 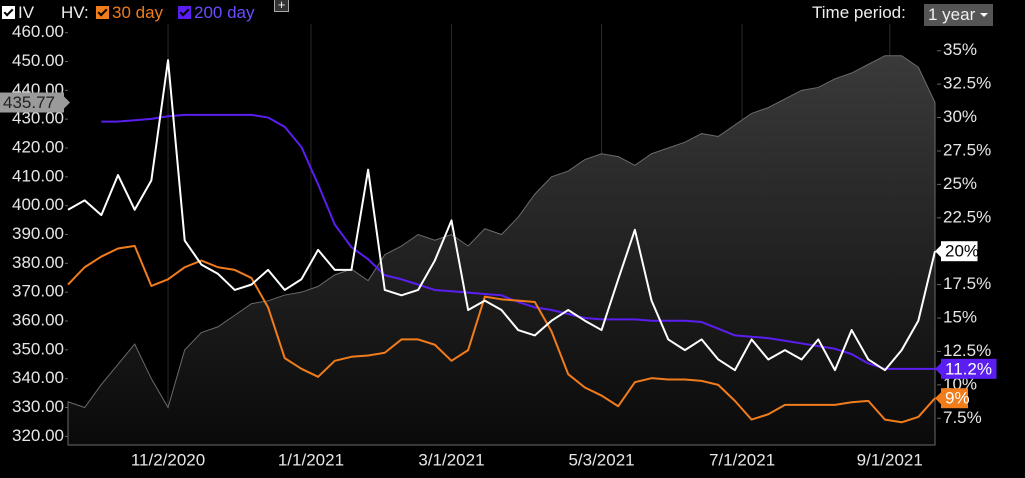 I want to click on x-tick-label: 11/2/2020, so click(x=168, y=459).